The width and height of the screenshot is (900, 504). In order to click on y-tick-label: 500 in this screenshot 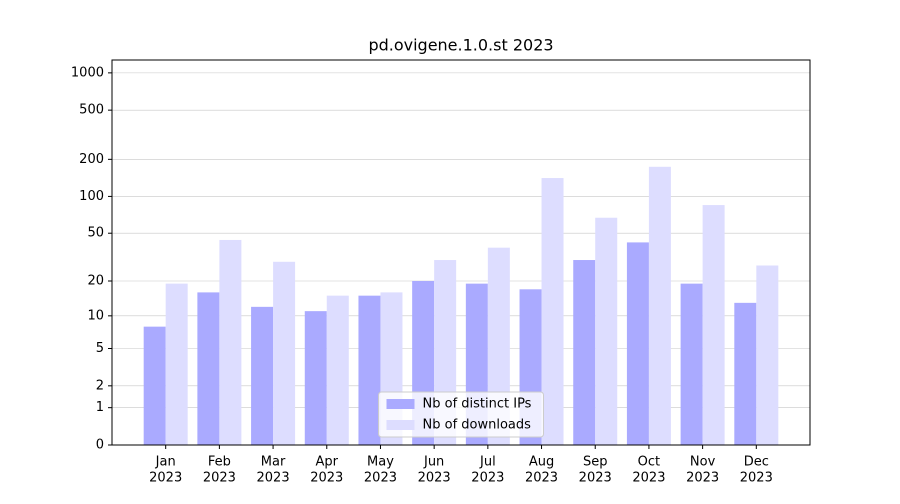, I will do `click(91, 110)`.